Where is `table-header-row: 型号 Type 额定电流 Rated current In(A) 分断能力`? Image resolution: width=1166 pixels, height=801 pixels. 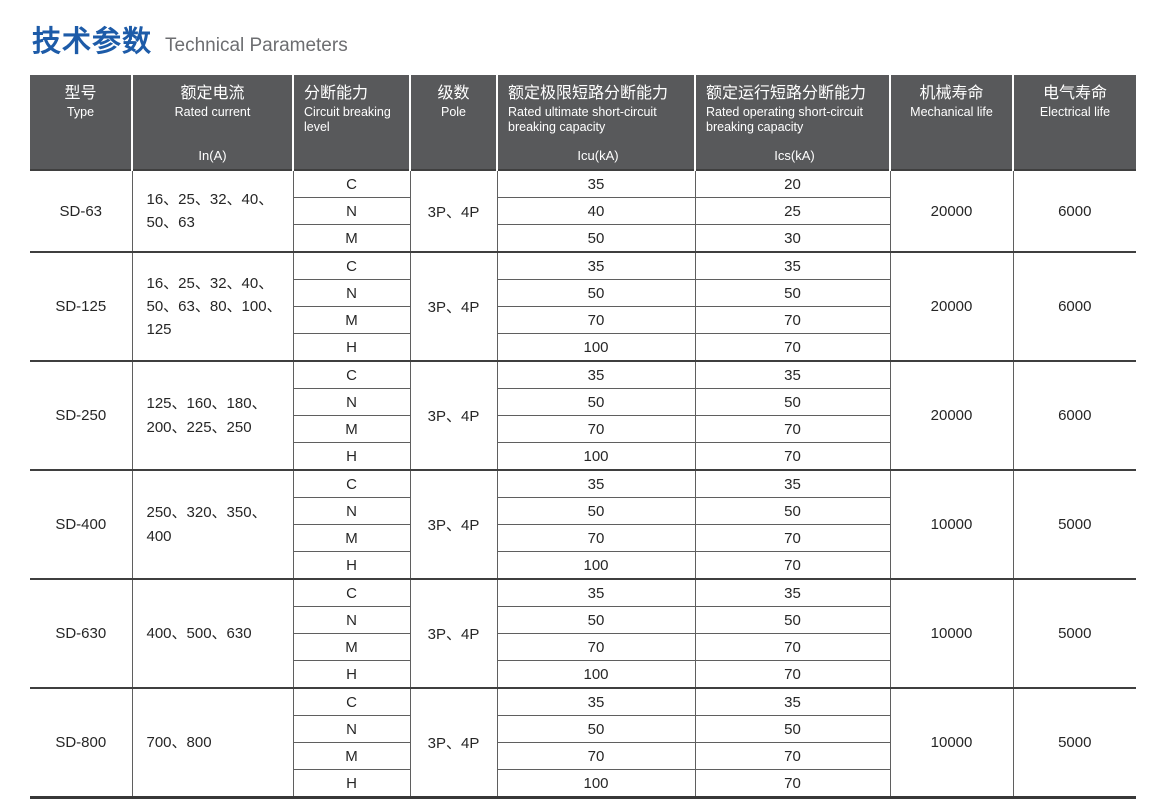 table-header-row: 型号 Type 额定电流 Rated current In(A) 分断能力 is located at coordinates (583, 122).